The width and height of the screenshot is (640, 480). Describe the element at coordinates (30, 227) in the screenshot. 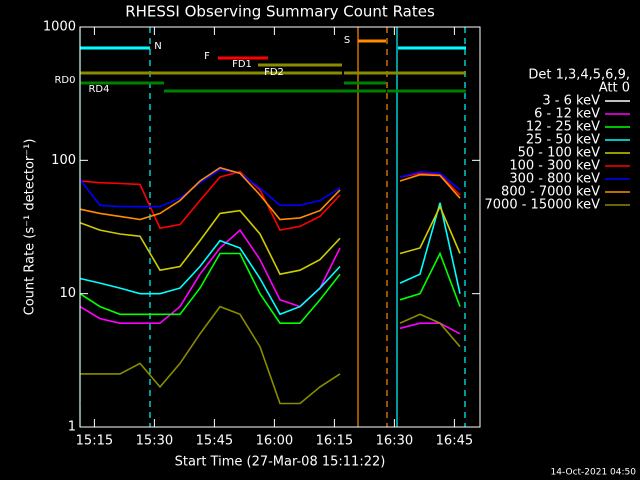

I see `y-axis-label: Count Rate (s⁻¹ detector⁻¹)` at that location.